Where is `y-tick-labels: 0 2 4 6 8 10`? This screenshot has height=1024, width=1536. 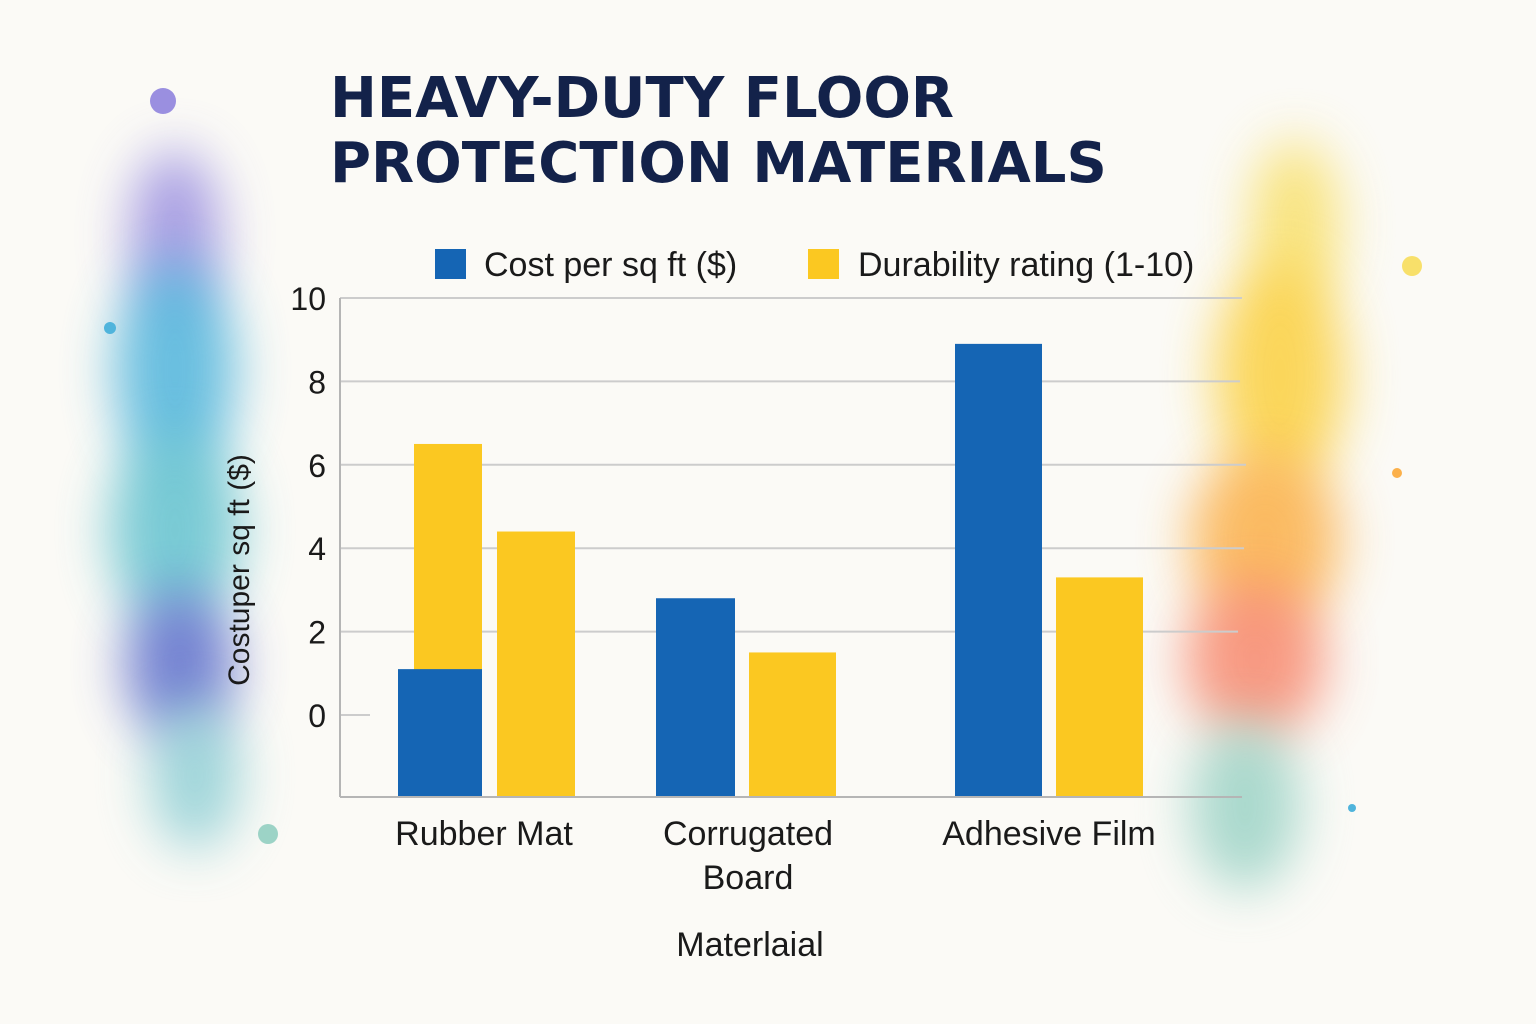
y-tick-labels: 0 2 4 6 8 10 is located at coordinates (308, 507).